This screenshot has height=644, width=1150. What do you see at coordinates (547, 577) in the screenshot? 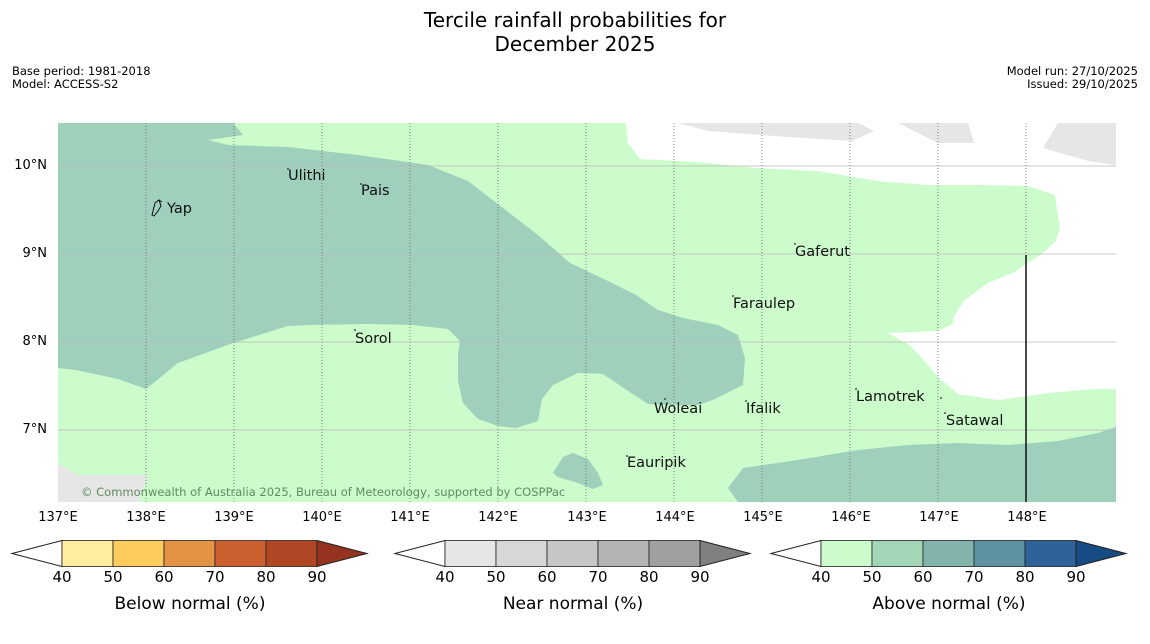
I see `near-tick-60: 60` at bounding box center [547, 577].